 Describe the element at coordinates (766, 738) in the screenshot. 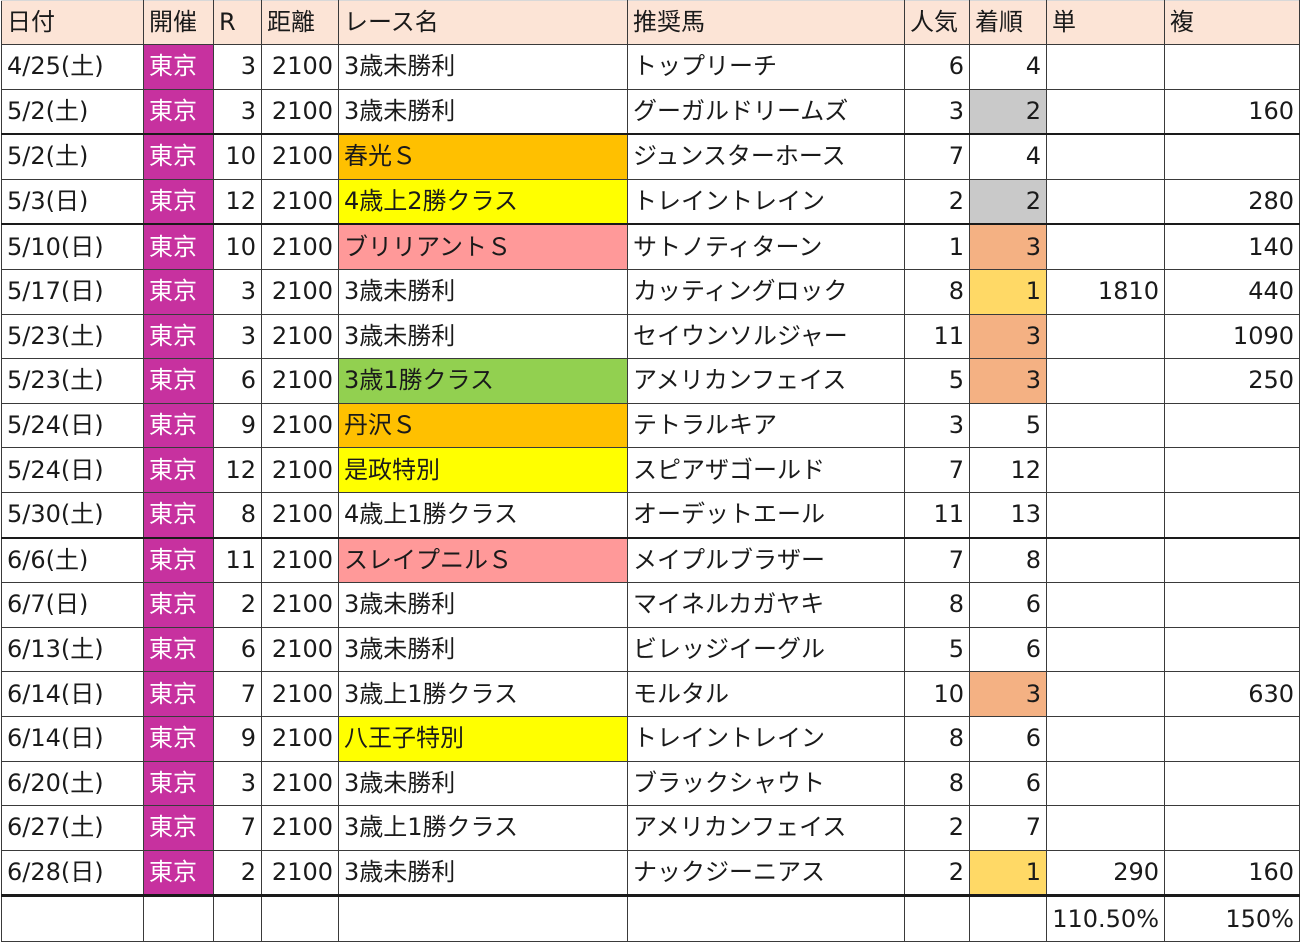

I see `cell-horse: トレイントレイン` at that location.